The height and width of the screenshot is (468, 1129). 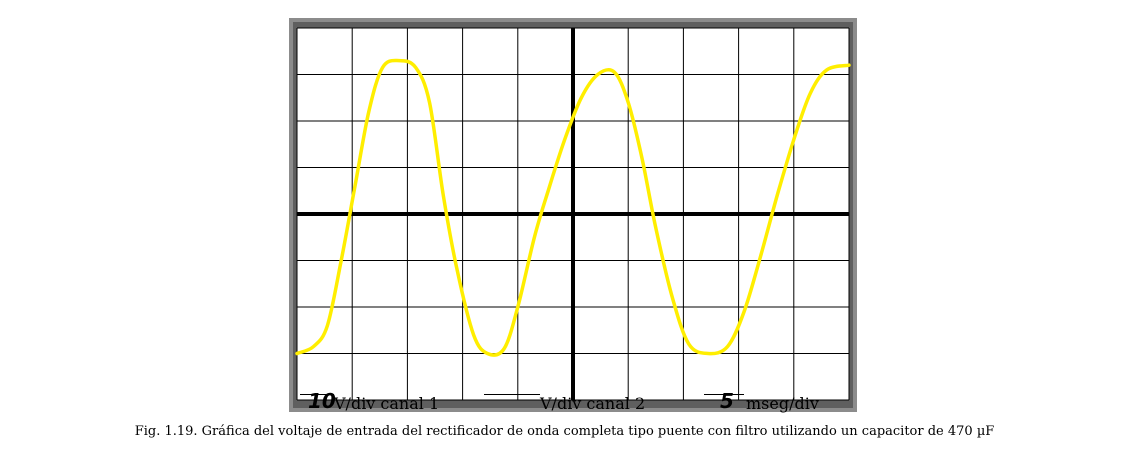 What do you see at coordinates (782, 403) in the screenshot?
I see `time-per-div-unit: mseg/div` at bounding box center [782, 403].